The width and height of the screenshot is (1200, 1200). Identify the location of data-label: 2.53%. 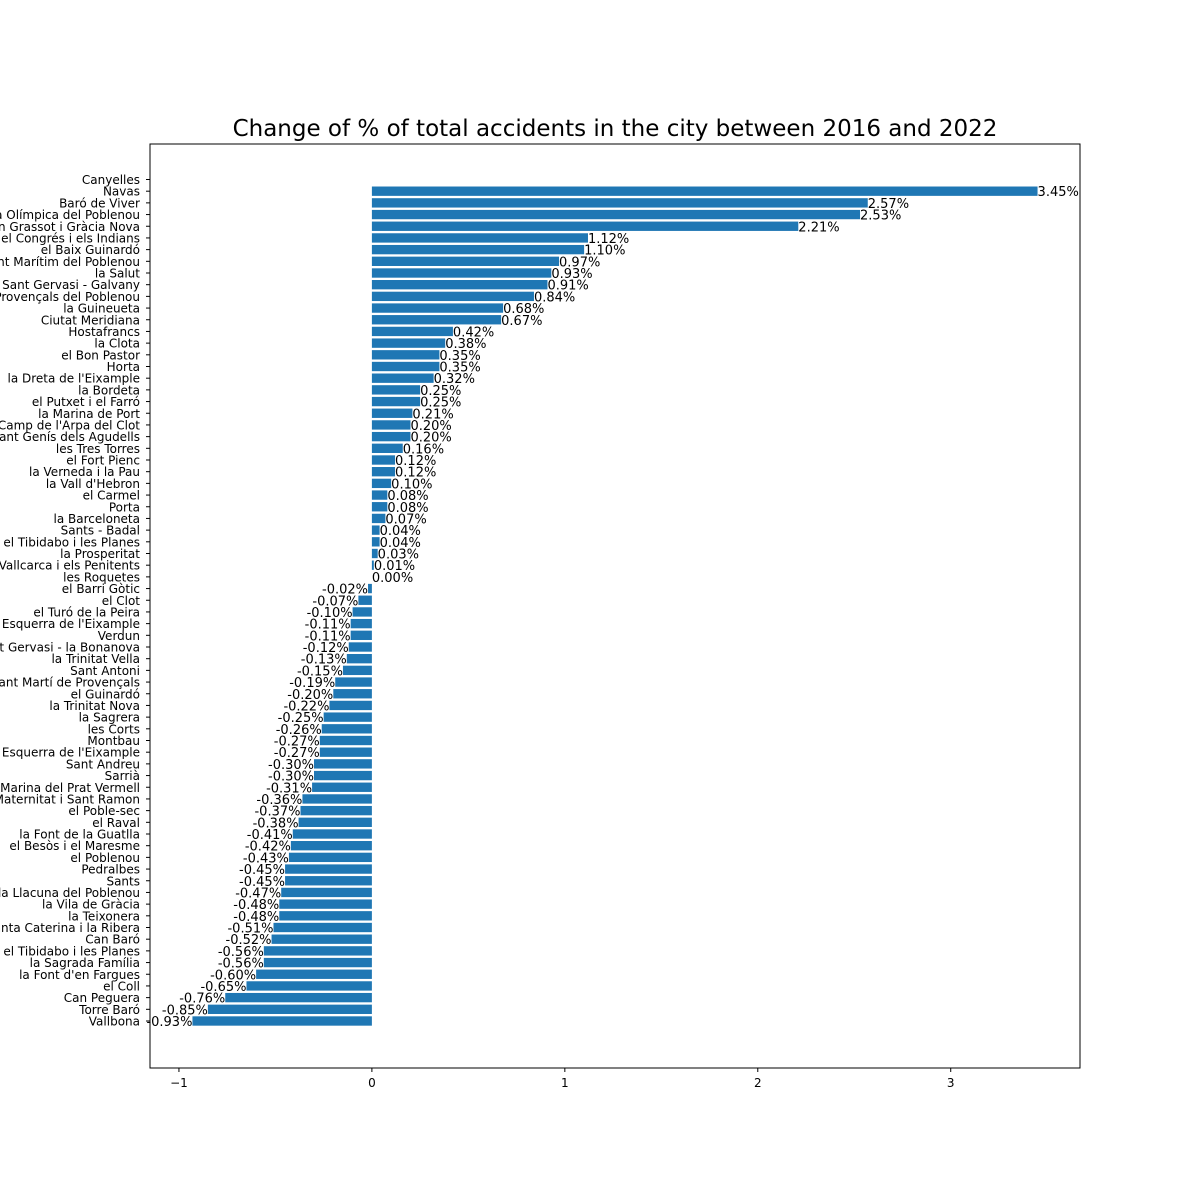
(880, 216).